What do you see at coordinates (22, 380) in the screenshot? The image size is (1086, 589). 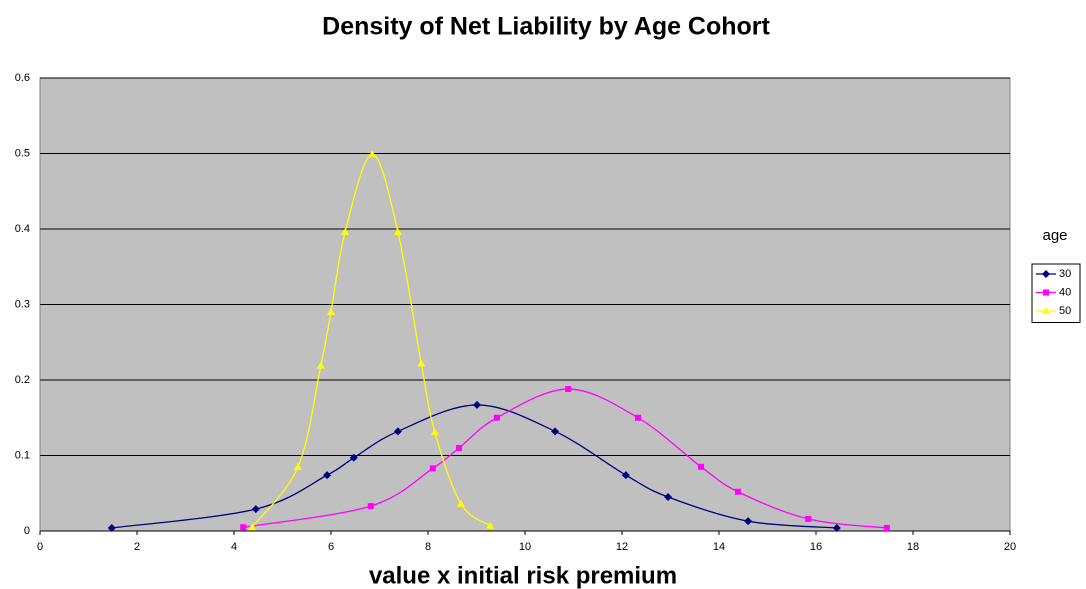 I see `y-tick-label: 0.2` at bounding box center [22, 380].